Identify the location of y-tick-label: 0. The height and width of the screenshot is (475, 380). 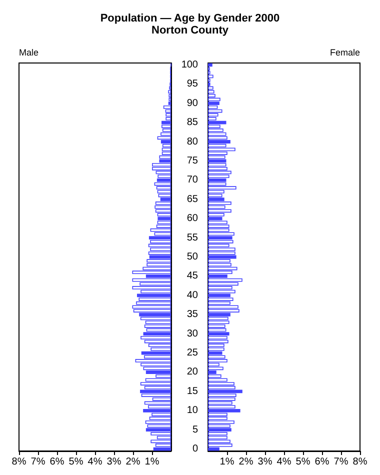
(195, 449).